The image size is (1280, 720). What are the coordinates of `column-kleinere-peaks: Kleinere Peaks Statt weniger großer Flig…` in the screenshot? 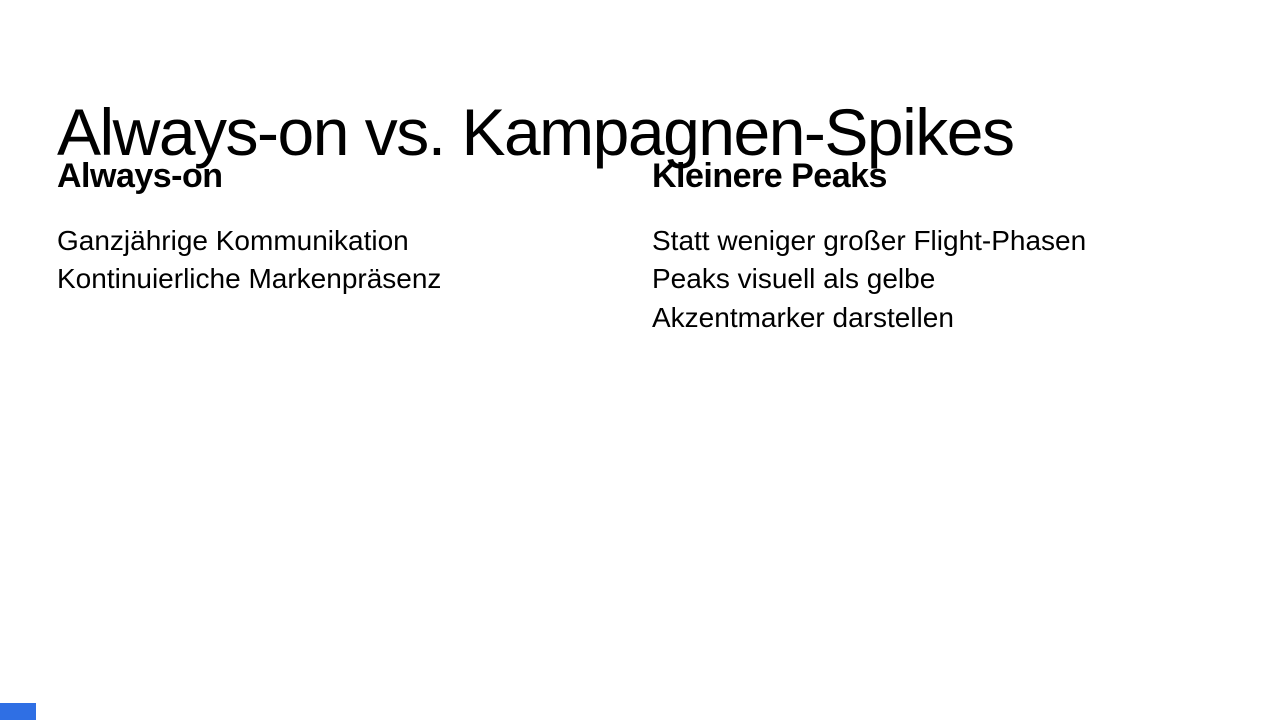 It's located at (874, 246).